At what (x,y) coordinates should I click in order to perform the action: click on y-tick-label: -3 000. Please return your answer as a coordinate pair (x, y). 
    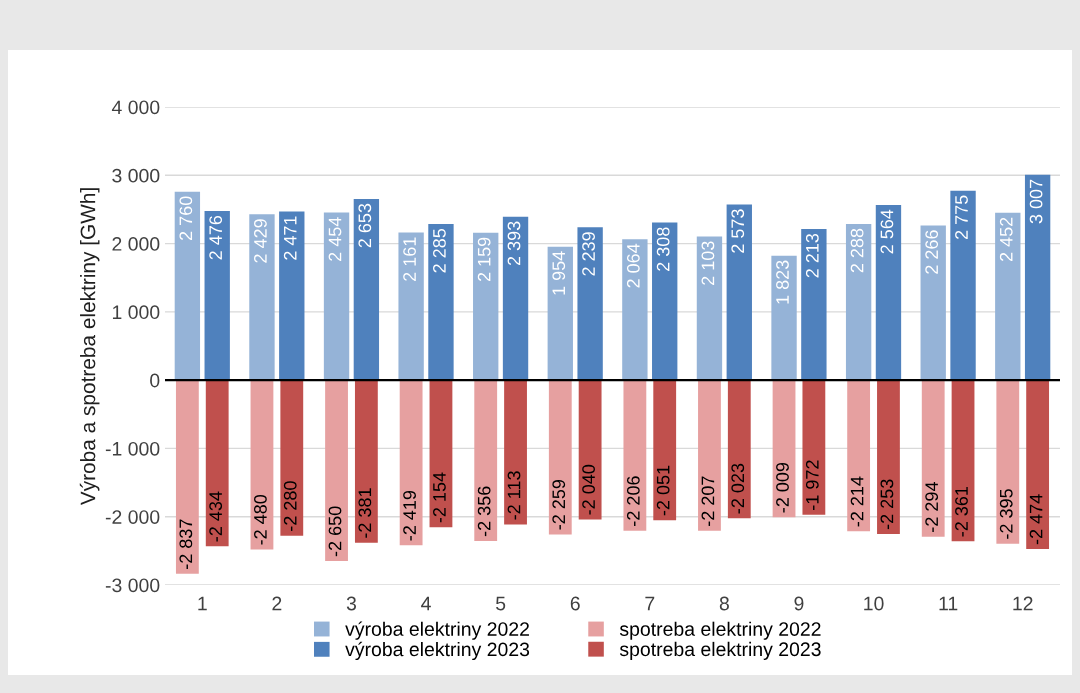
    Looking at the image, I should click on (132, 585).